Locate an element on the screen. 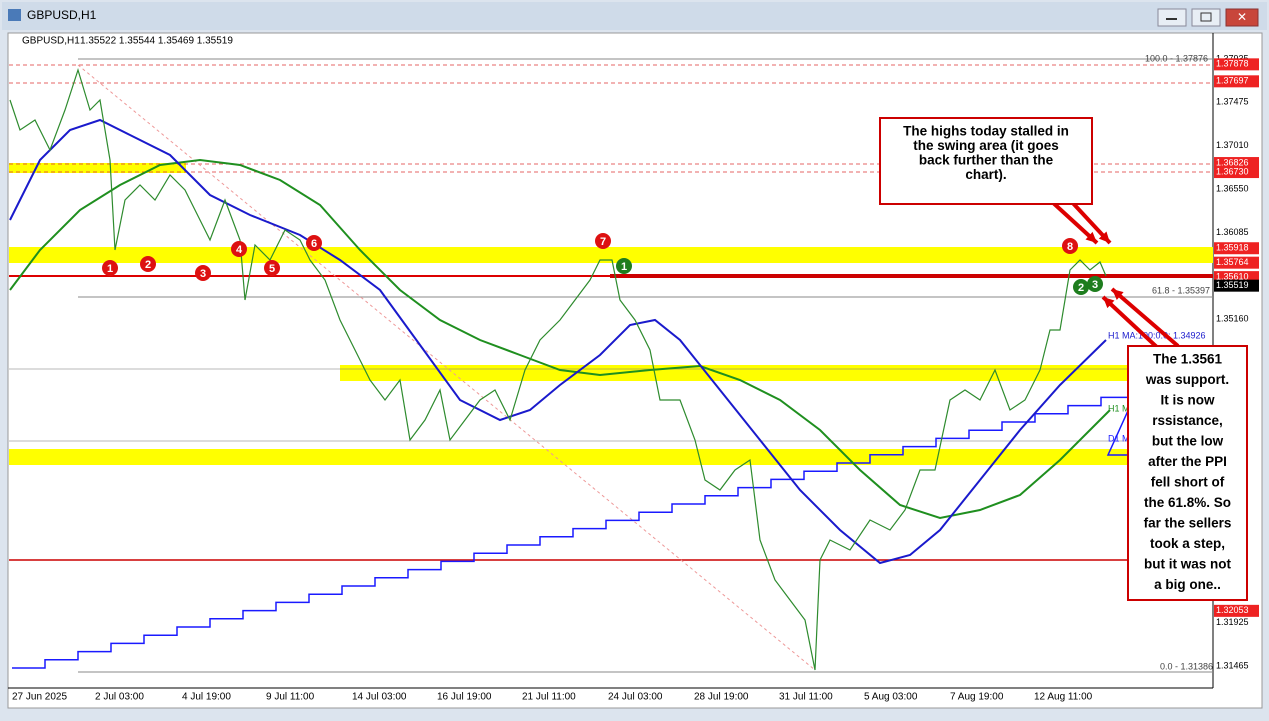 The height and width of the screenshot is (721, 1269). red-marker-label: 8 is located at coordinates (1070, 247).